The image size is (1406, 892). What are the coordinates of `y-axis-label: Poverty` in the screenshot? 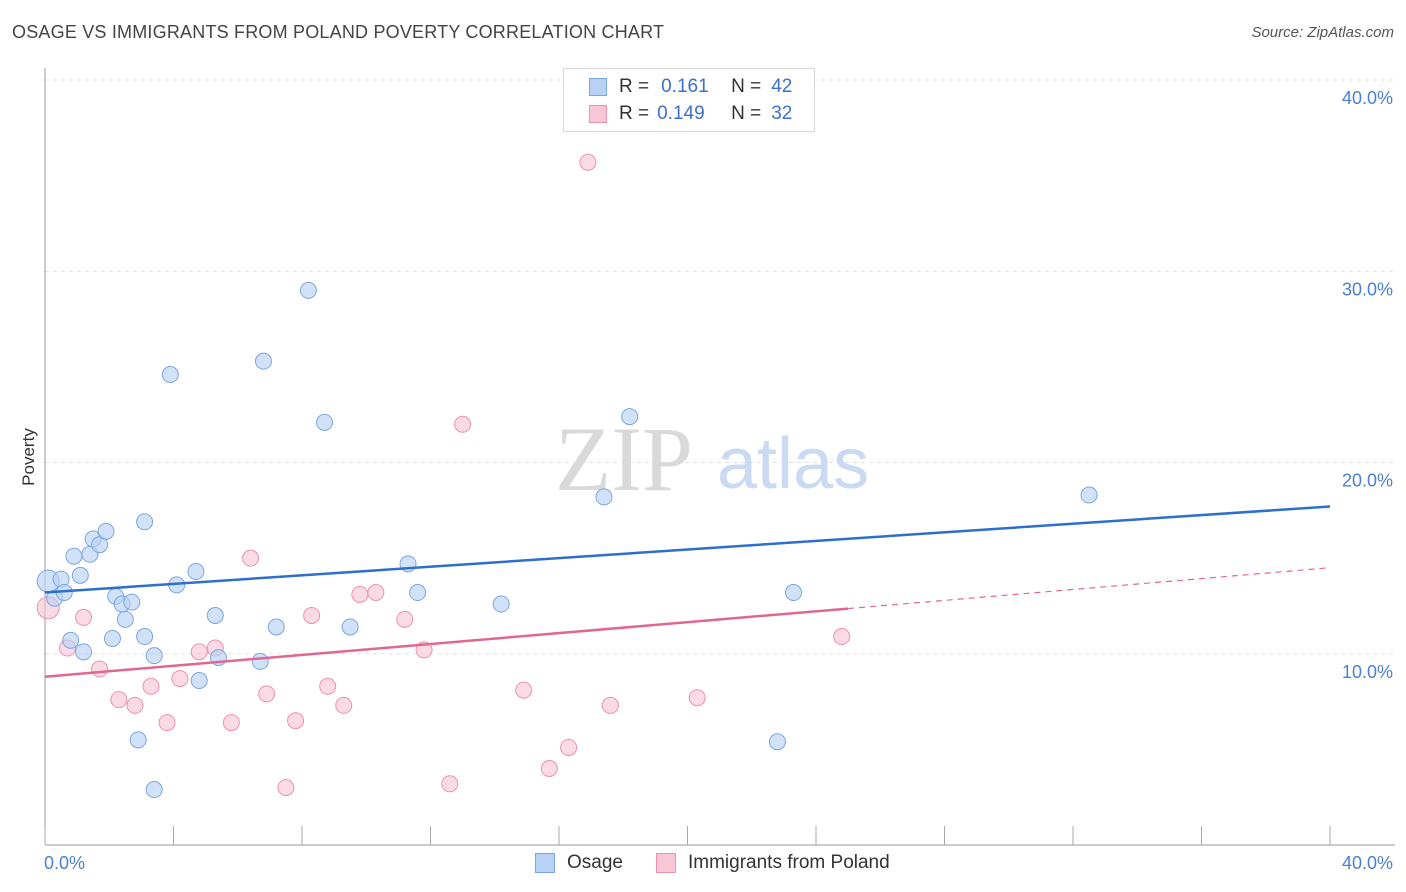 It's located at (28, 457).